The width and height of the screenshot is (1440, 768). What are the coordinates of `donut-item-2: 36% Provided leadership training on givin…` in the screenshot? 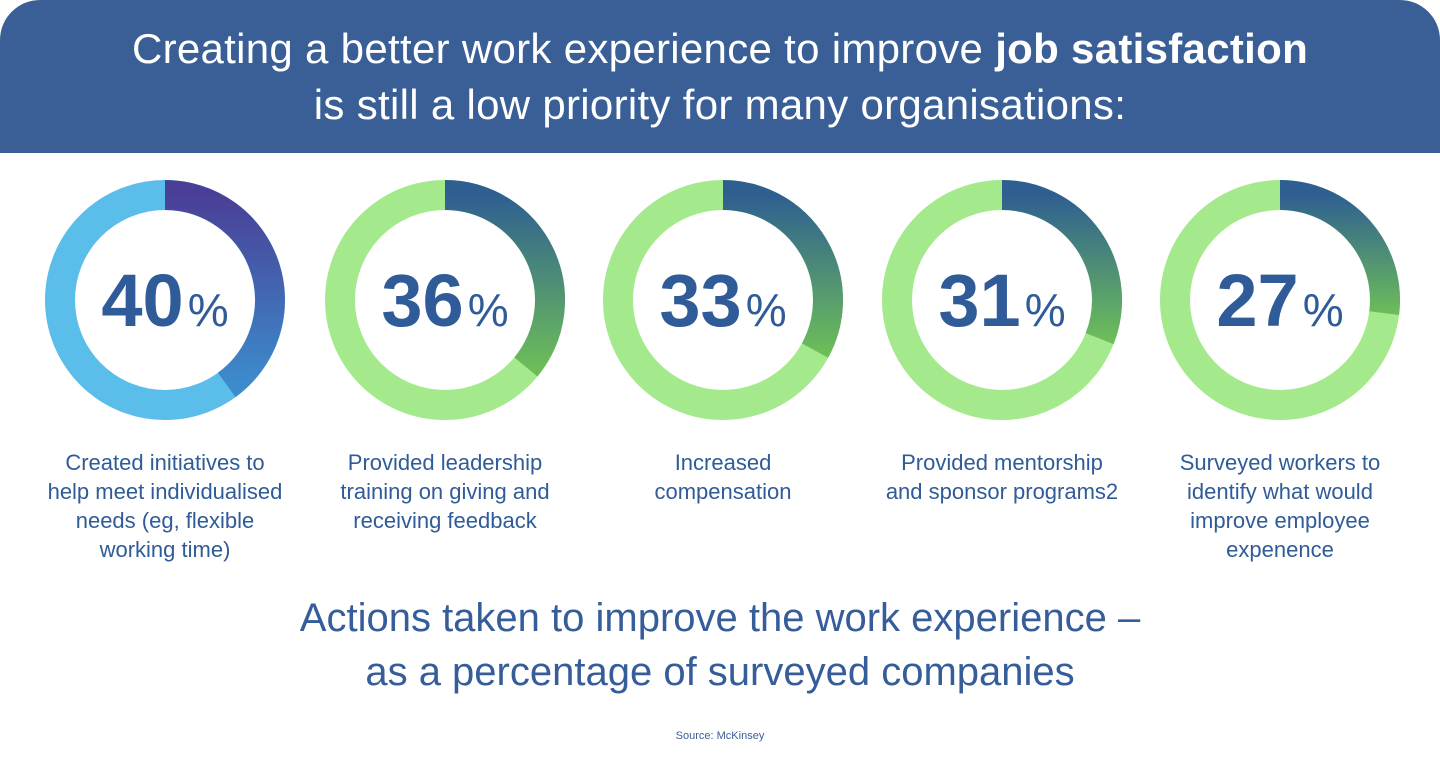 It's located at (445, 356).